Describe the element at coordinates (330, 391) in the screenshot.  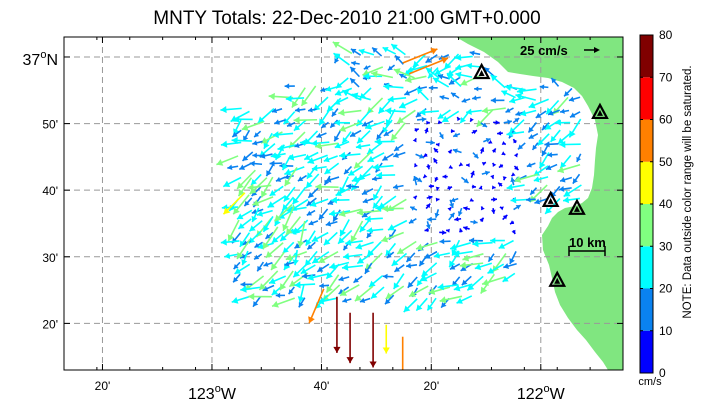
I see `longitude-labels: 20' 123oW 40' 20' 122oW` at that location.